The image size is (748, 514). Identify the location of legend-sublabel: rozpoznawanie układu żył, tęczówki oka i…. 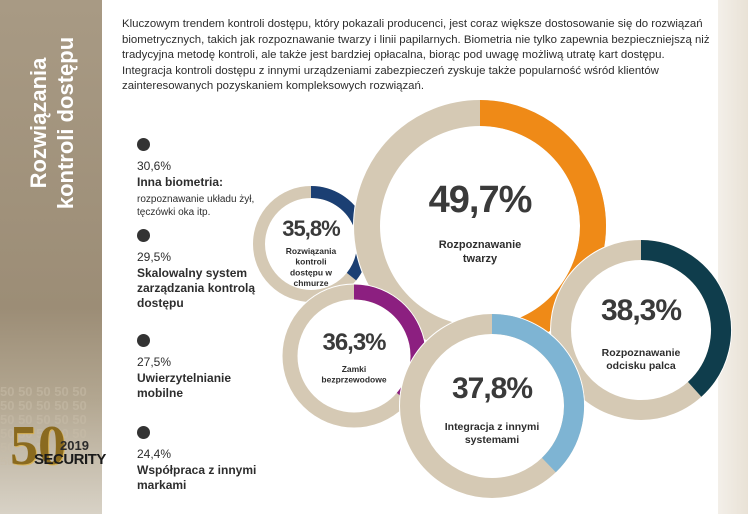
(196, 206).